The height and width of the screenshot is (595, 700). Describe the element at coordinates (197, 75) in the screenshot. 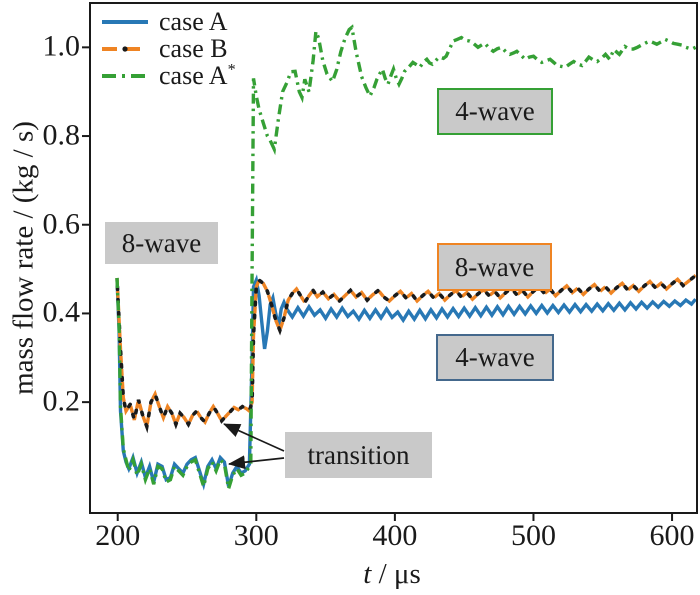

I see `legend-label: case A*` at that location.